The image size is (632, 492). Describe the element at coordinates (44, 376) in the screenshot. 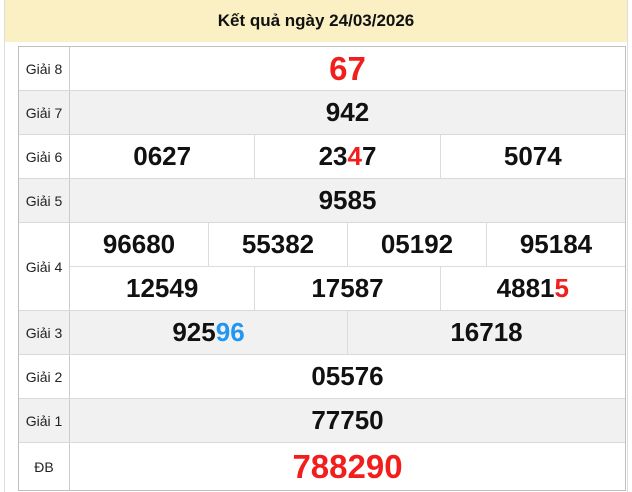

I see `prize-label: Giải 2` at that location.